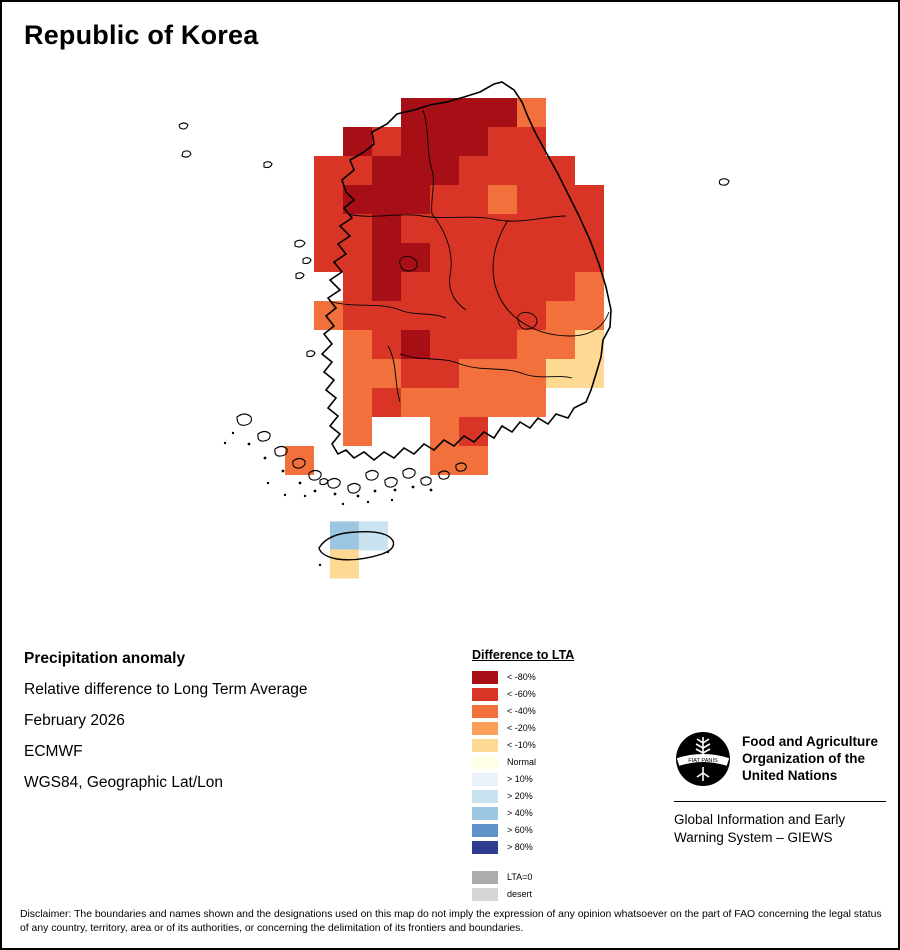 The image size is (900, 950). I want to click on info-heading: Precipitation anomaly, so click(105, 658).